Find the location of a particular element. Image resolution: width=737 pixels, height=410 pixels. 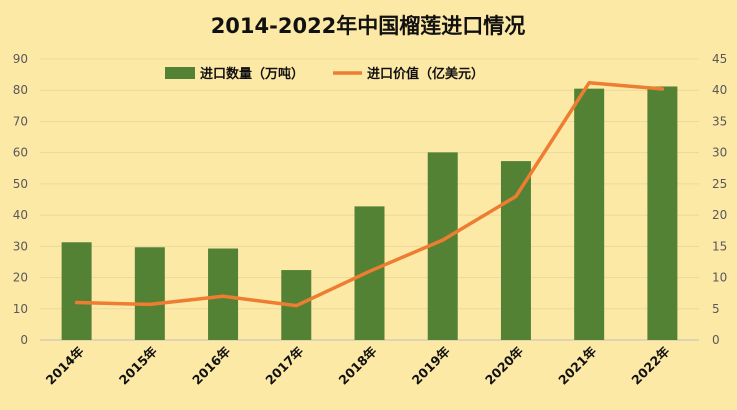

x-tick-label: 2018年 is located at coordinates (358, 365).